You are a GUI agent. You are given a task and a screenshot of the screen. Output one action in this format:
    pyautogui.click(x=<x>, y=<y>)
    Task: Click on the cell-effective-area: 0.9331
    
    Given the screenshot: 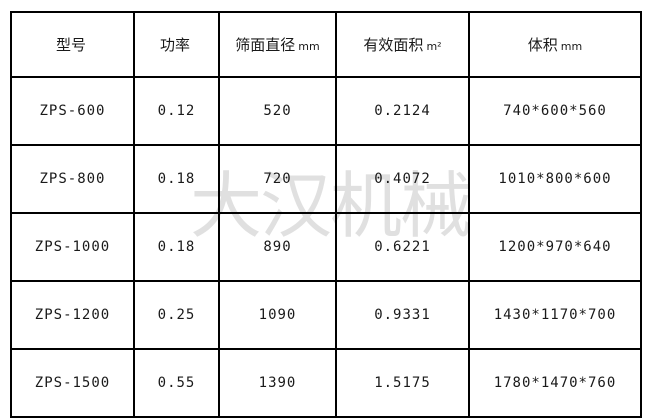 What is the action you would take?
    pyautogui.click(x=402, y=315)
    